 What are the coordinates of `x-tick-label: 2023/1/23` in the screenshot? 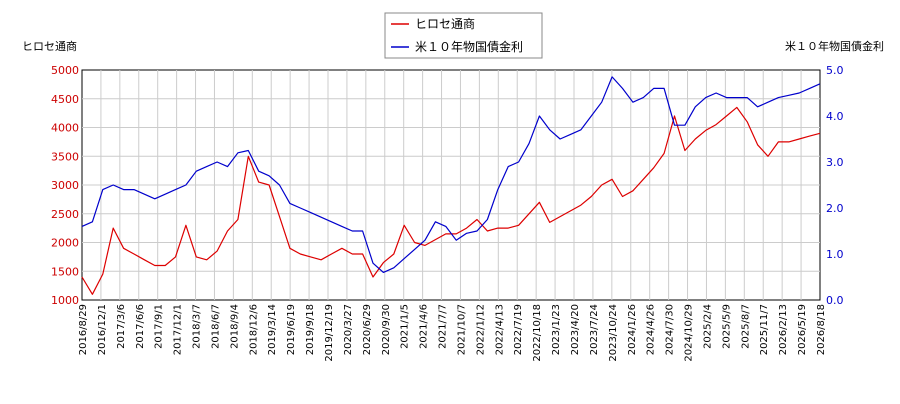 It's located at (556, 329).